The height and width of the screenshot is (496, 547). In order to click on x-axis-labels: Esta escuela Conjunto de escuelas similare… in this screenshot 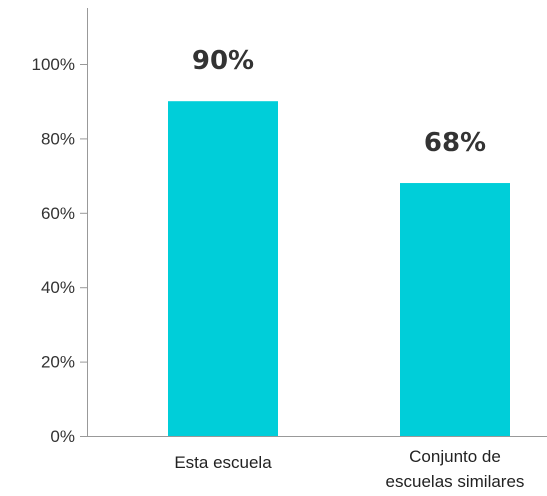, I will do `click(349, 469)`.